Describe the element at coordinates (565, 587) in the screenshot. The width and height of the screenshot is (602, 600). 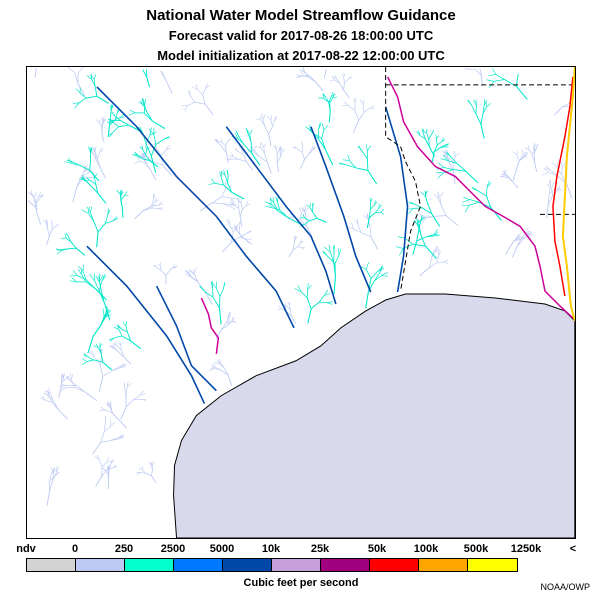
I see `credit-label: NOAA/OWP` at that location.